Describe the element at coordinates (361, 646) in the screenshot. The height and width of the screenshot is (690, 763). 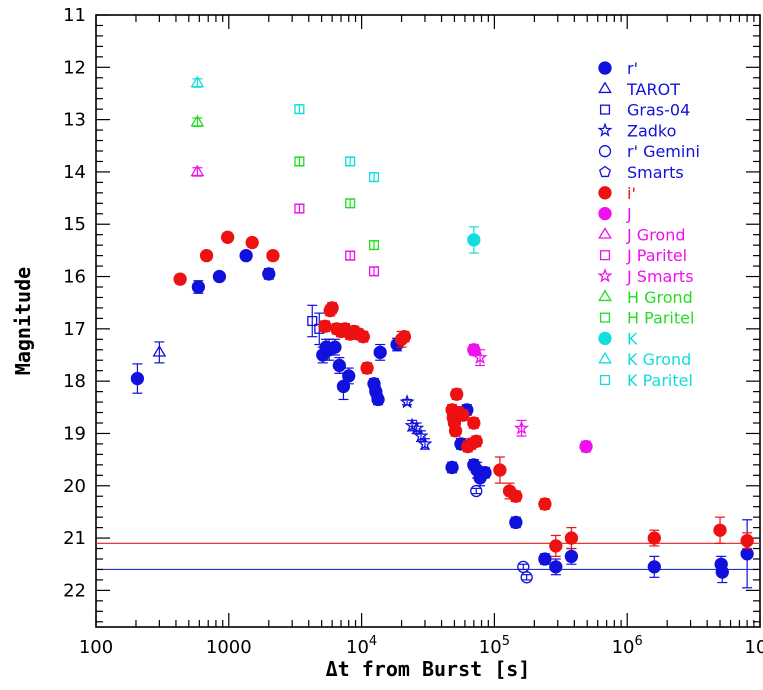
I see `x-tick-label: 10⁴` at that location.